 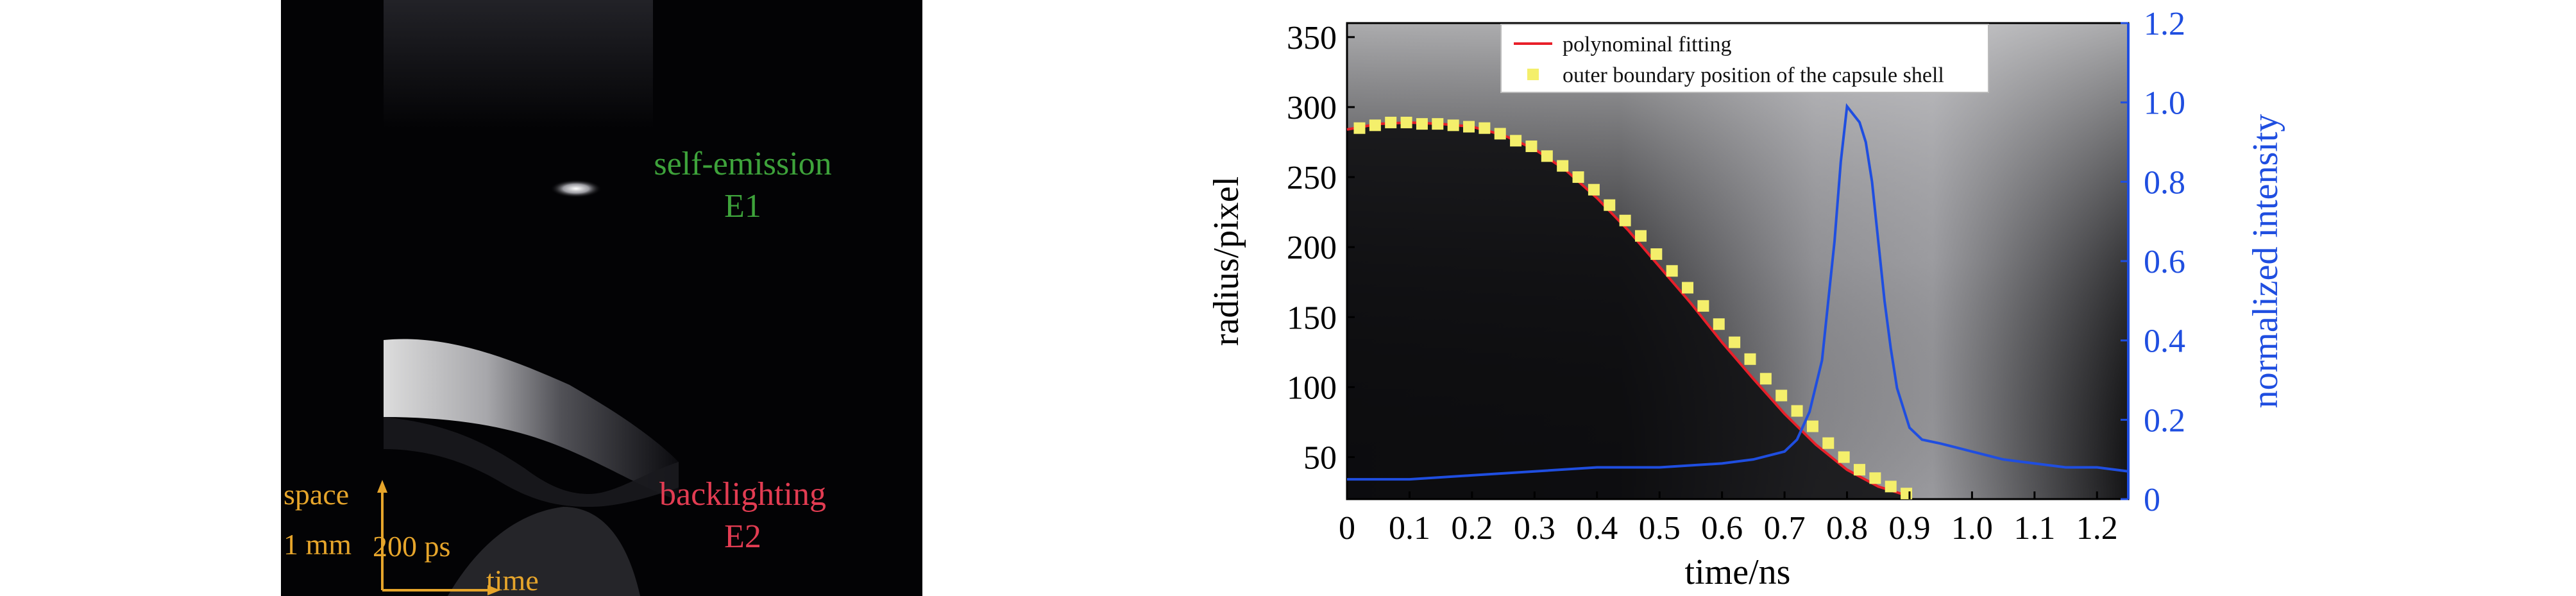 What do you see at coordinates (1312, 318) in the screenshot?
I see `y-tick-label: 150` at bounding box center [1312, 318].